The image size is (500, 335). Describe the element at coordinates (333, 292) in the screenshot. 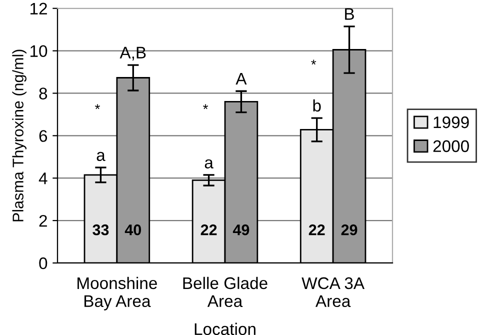

I see `x-tick-label: WCA 3A Area` at that location.